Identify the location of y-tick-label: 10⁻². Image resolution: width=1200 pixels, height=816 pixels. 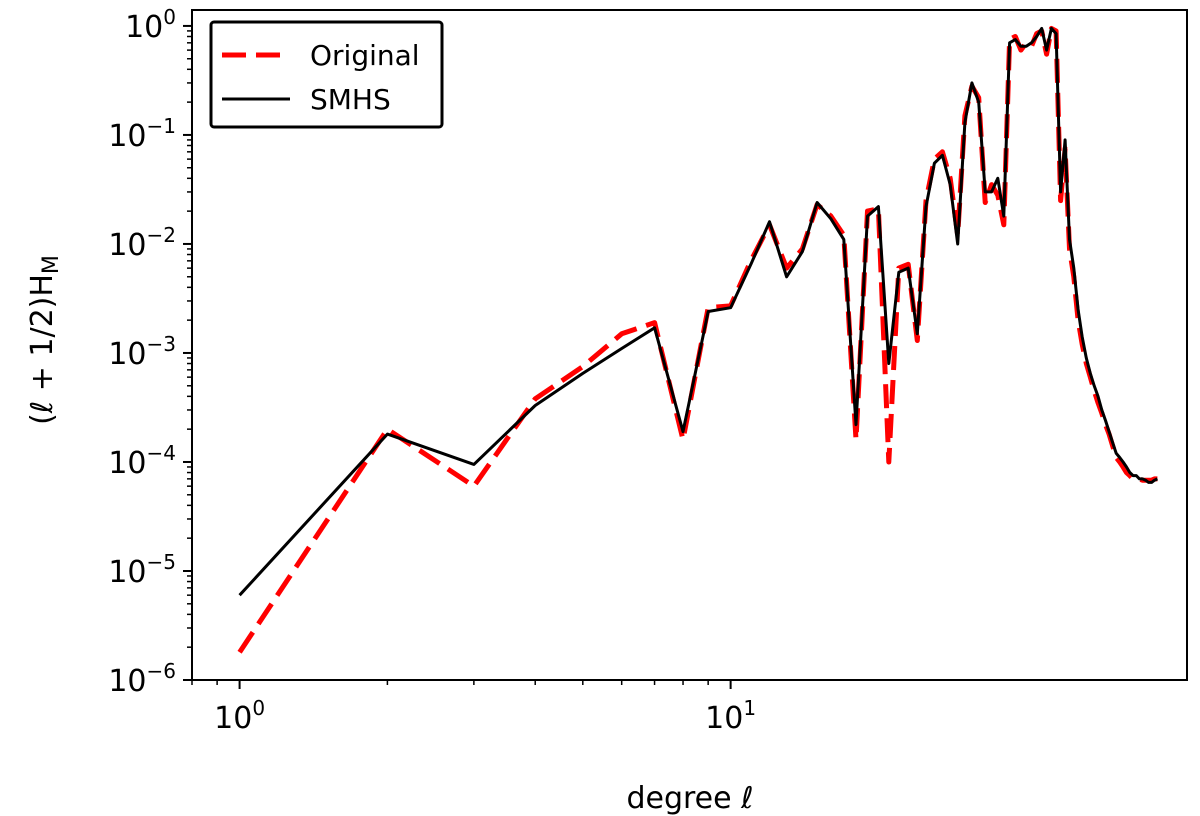
(142, 243).